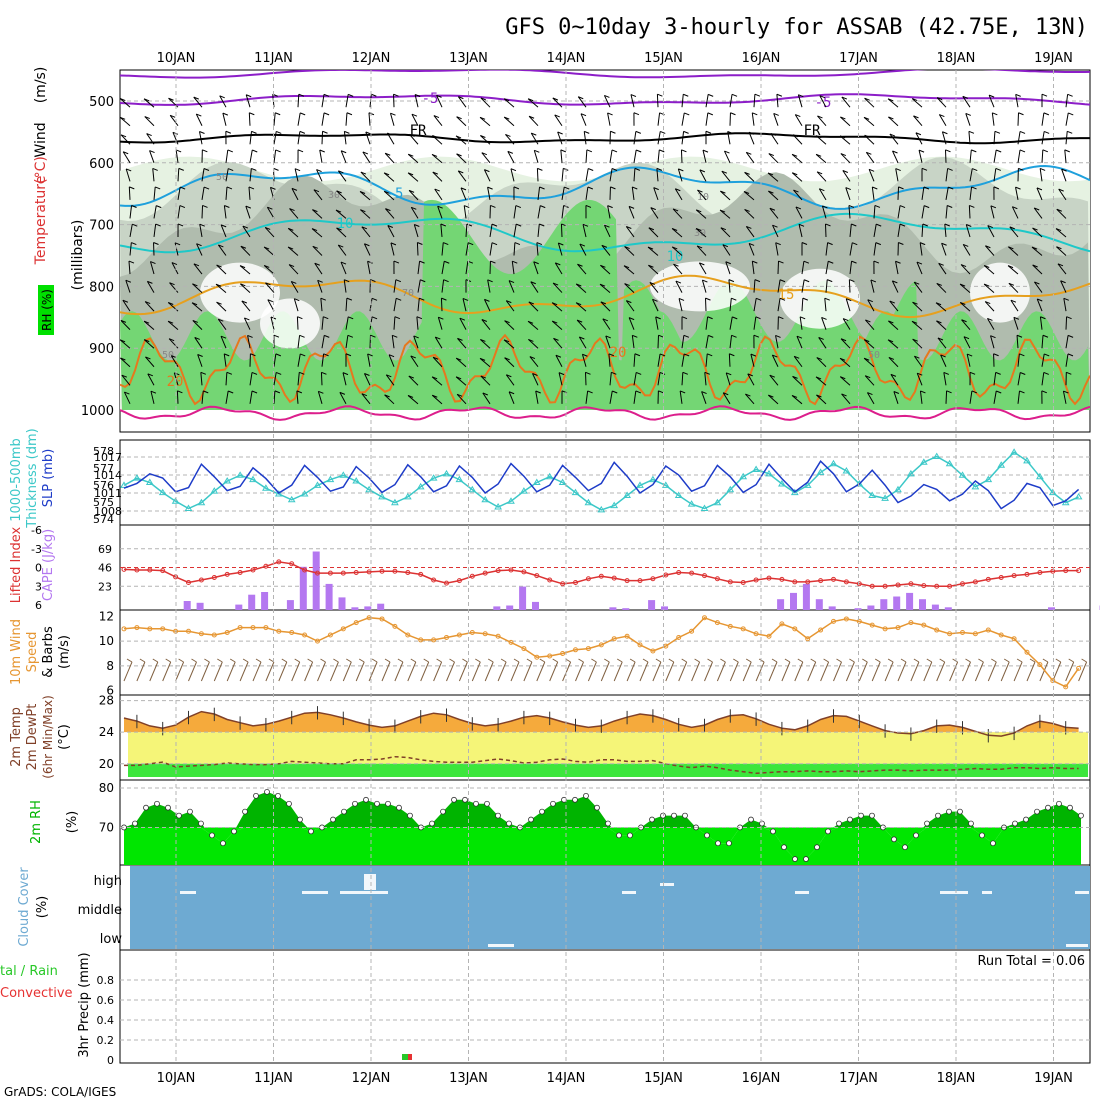 Image resolution: width=1100 pixels, height=1100 pixels. I want to click on contour-label-0: -5, so click(430, 99).